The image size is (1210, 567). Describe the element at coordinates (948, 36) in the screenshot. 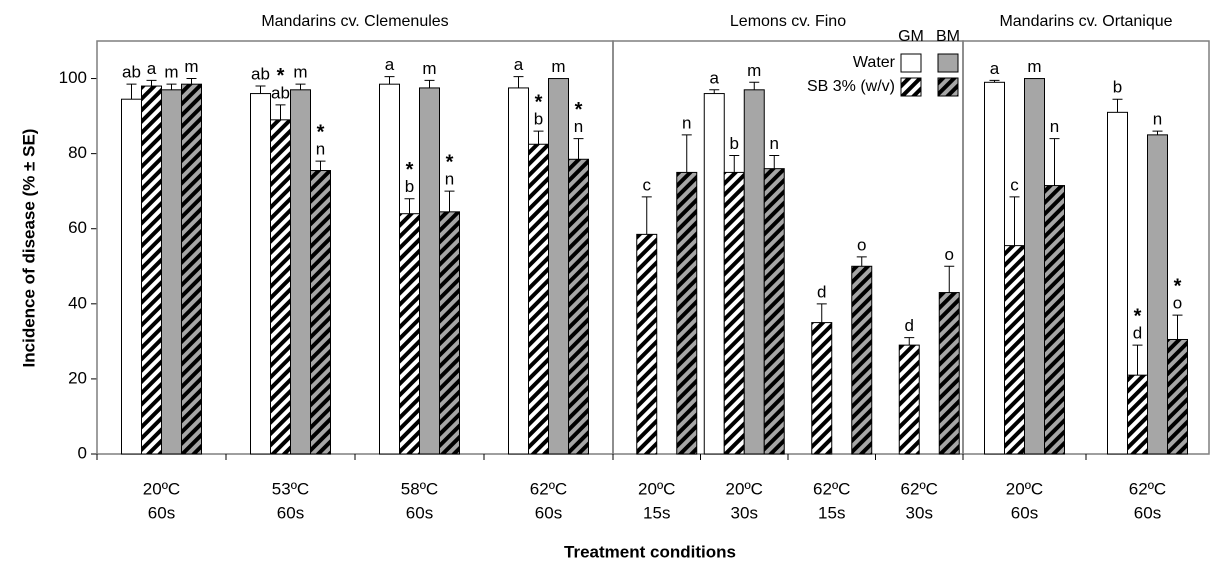

I see `legend-header: BM` at that location.